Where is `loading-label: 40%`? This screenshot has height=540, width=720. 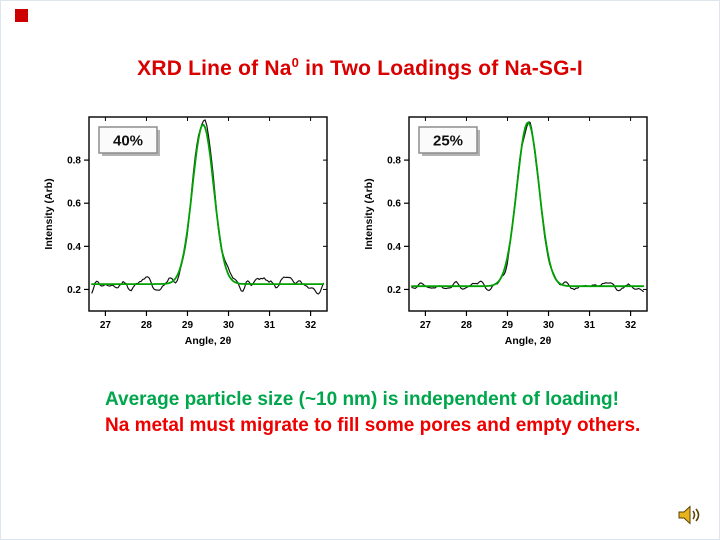
loading-label: 40% is located at coordinates (128, 141).